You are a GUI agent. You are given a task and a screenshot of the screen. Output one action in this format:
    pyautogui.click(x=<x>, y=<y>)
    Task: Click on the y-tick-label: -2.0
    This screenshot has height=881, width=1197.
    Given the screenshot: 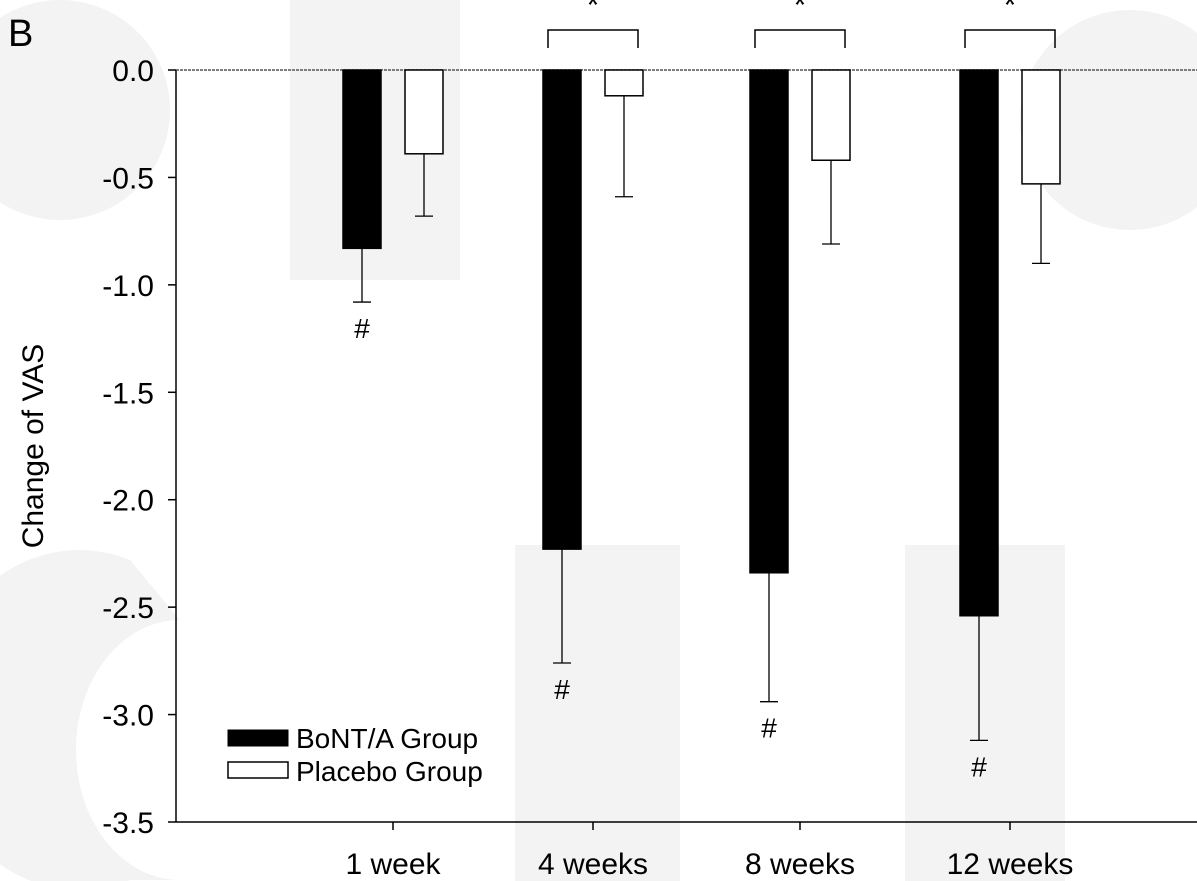 What is the action you would take?
    pyautogui.click(x=128, y=501)
    